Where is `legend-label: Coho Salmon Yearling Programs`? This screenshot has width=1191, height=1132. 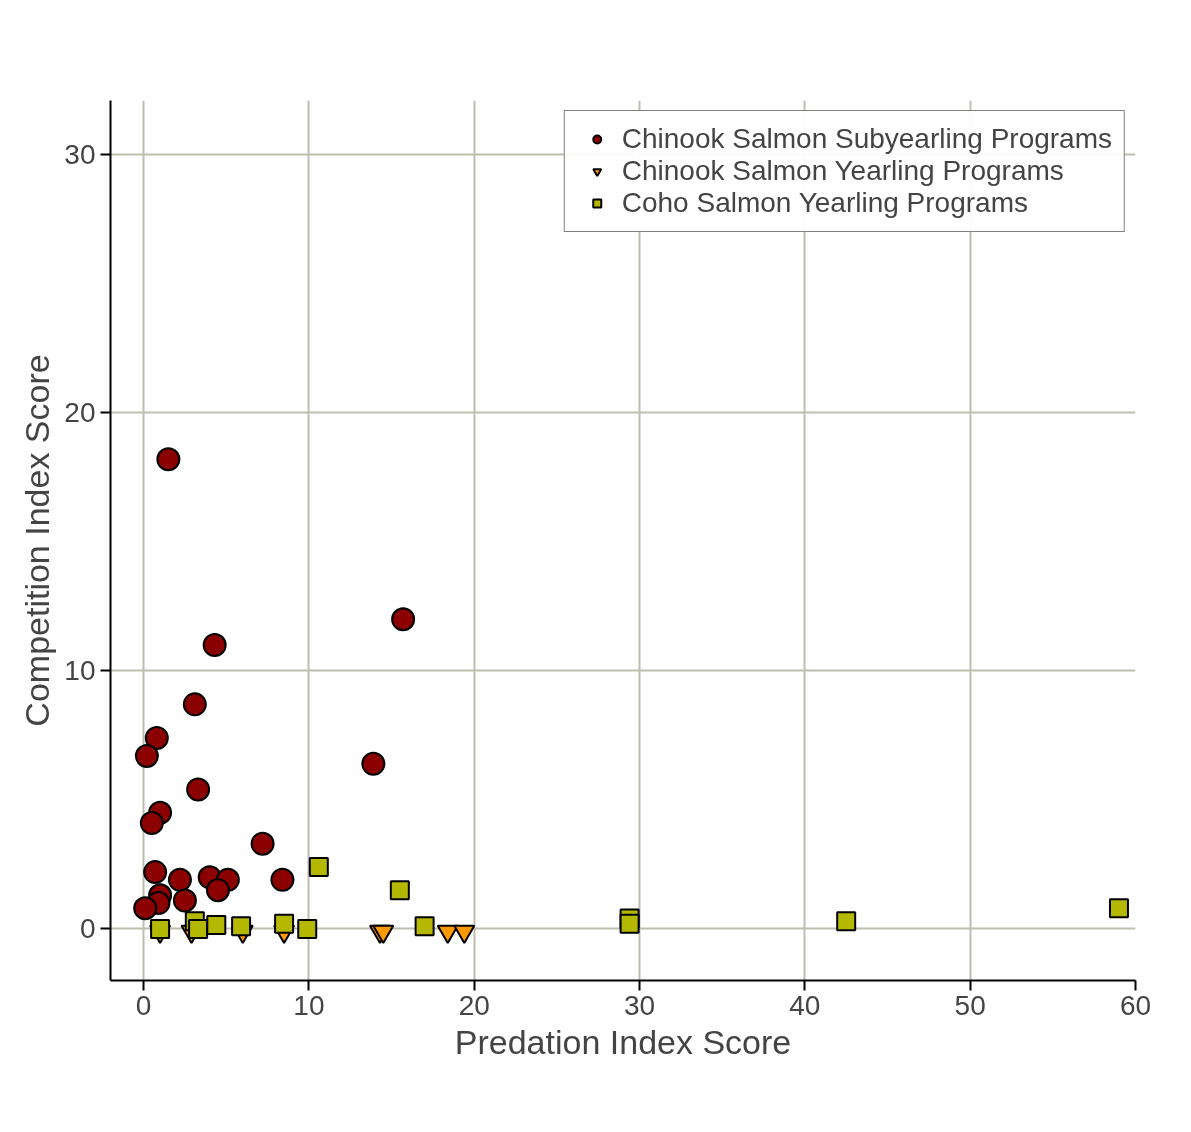
legend-label: Coho Salmon Yearling Programs is located at coordinates (824, 203).